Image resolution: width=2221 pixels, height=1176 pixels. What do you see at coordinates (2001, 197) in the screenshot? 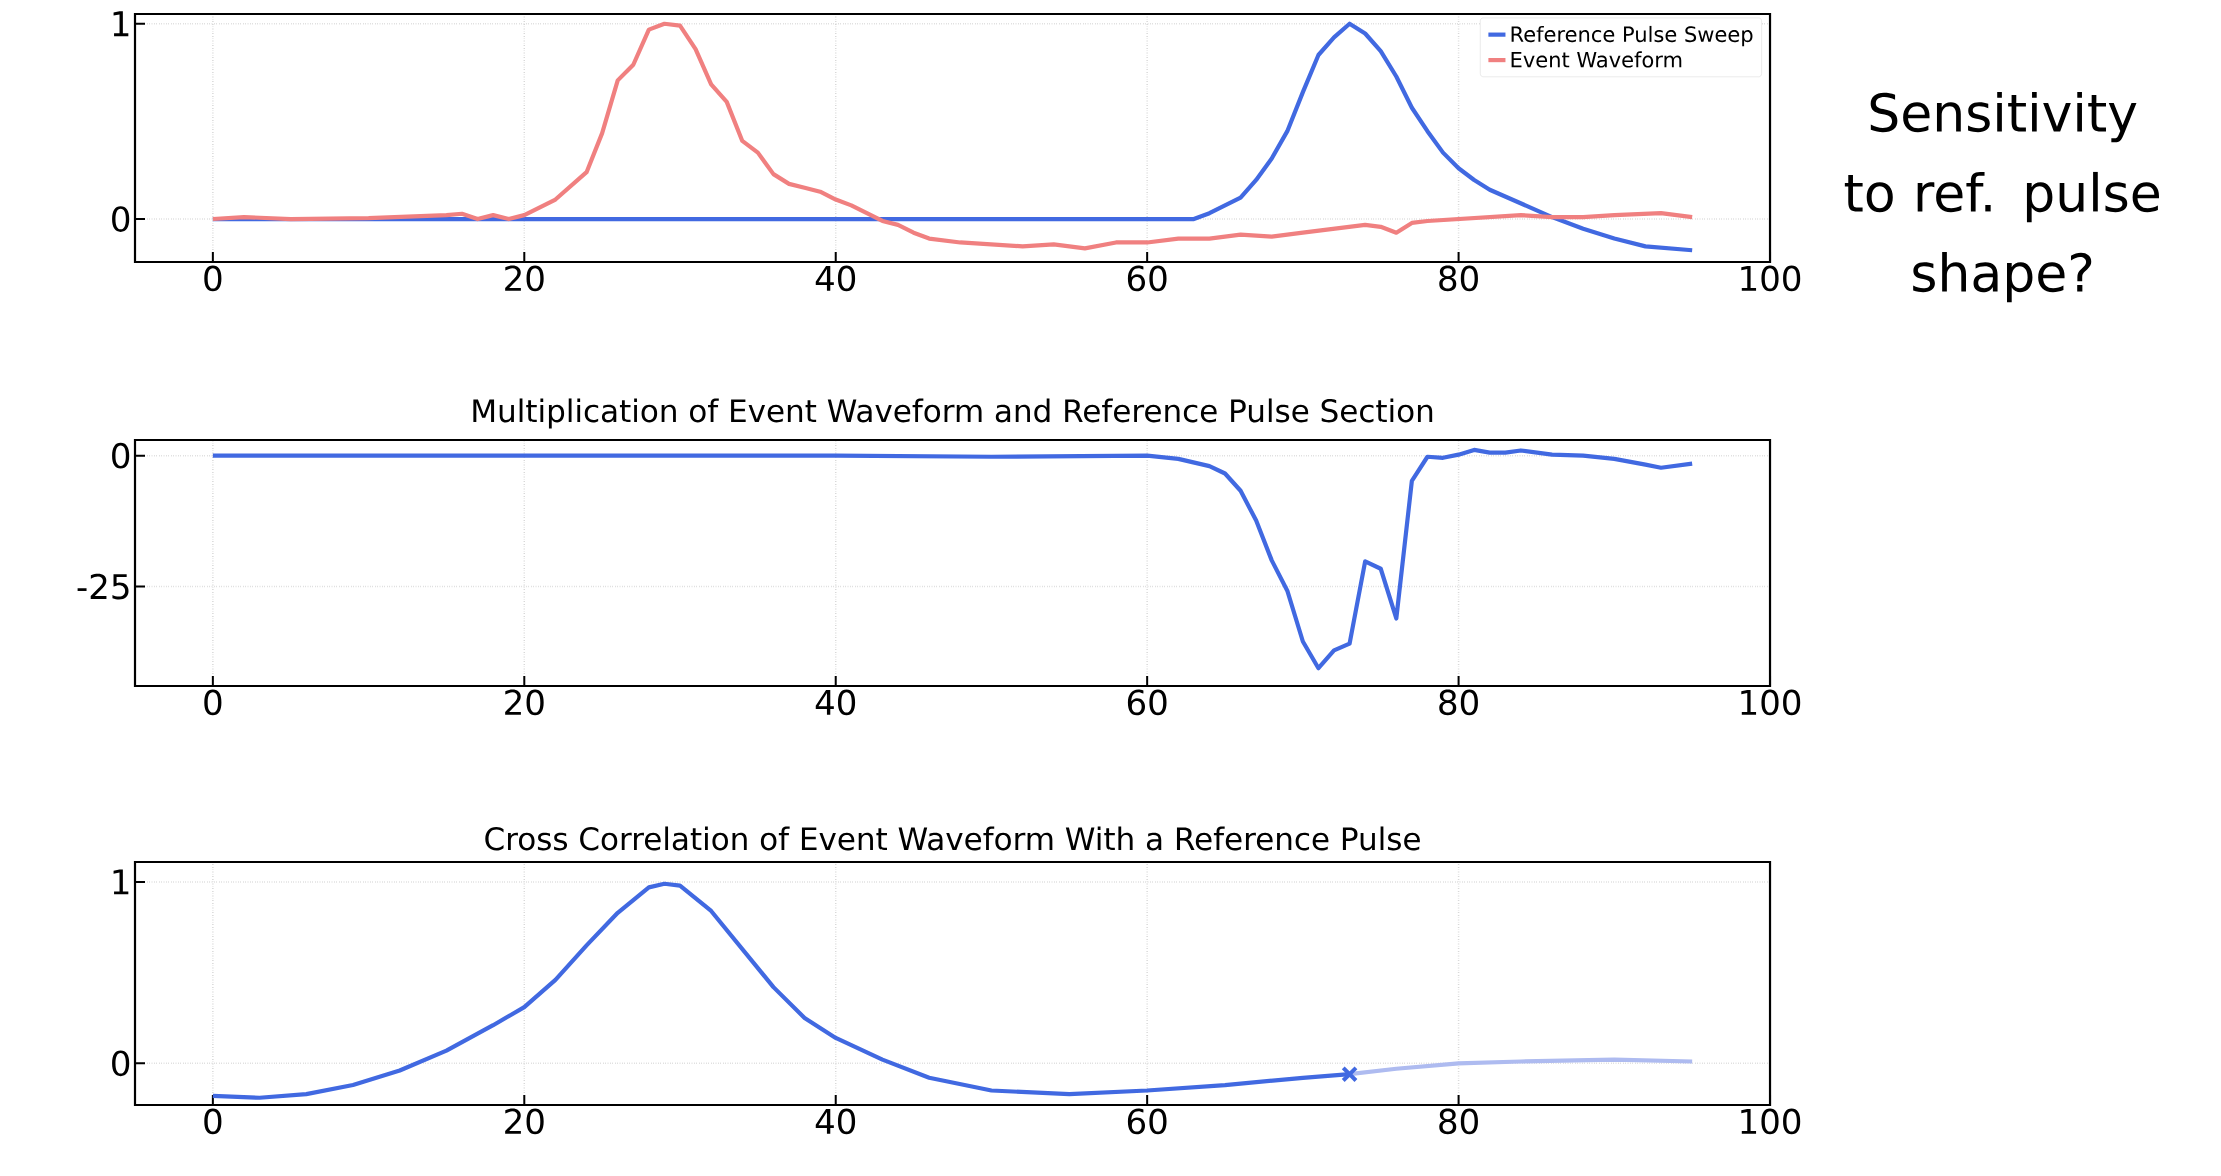
I see `text: Sensitivity to ref. pulse shape?` at bounding box center [2001, 197].